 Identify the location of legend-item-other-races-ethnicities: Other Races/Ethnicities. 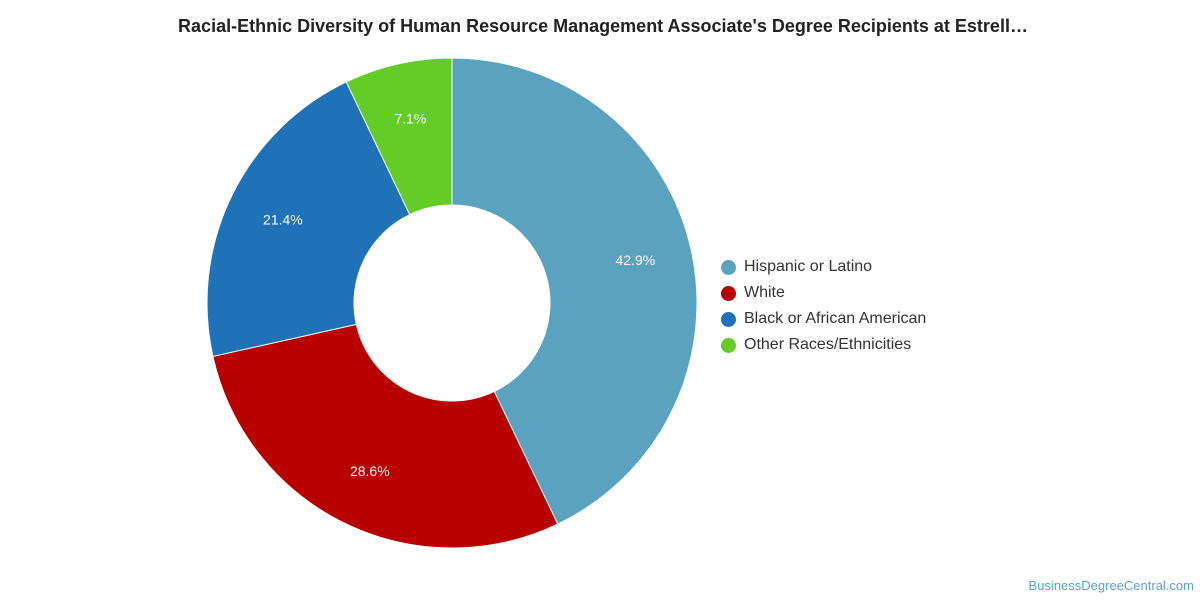
(823, 345).